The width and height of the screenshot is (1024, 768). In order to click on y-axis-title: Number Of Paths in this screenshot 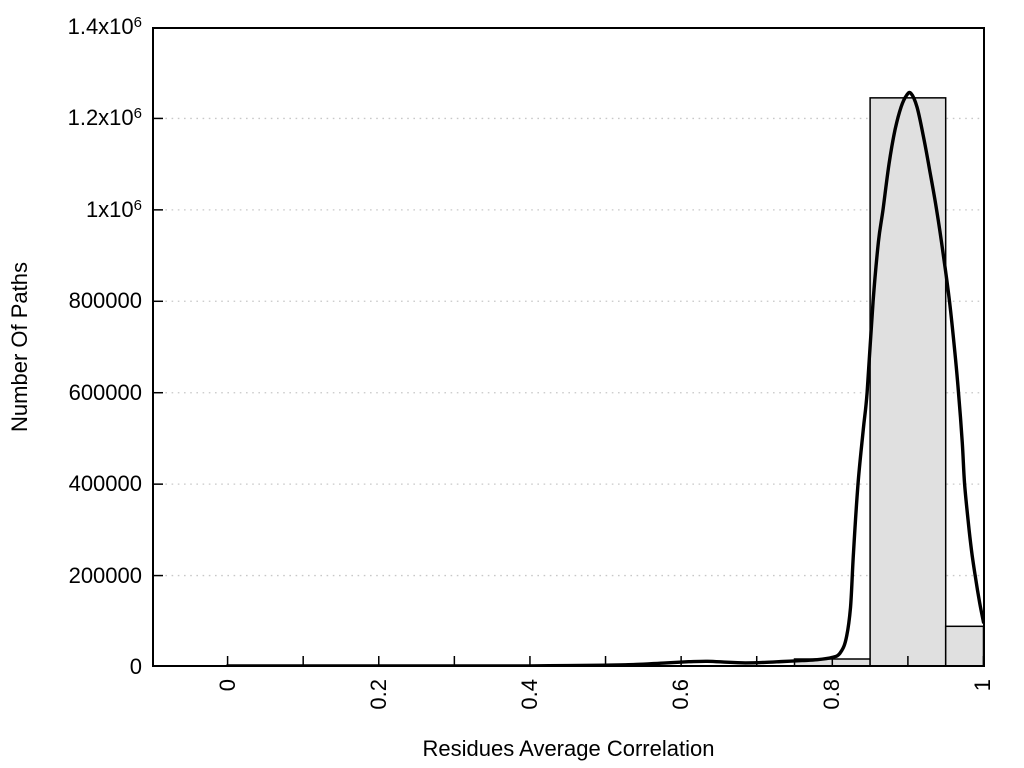, I will do `click(19, 347)`.